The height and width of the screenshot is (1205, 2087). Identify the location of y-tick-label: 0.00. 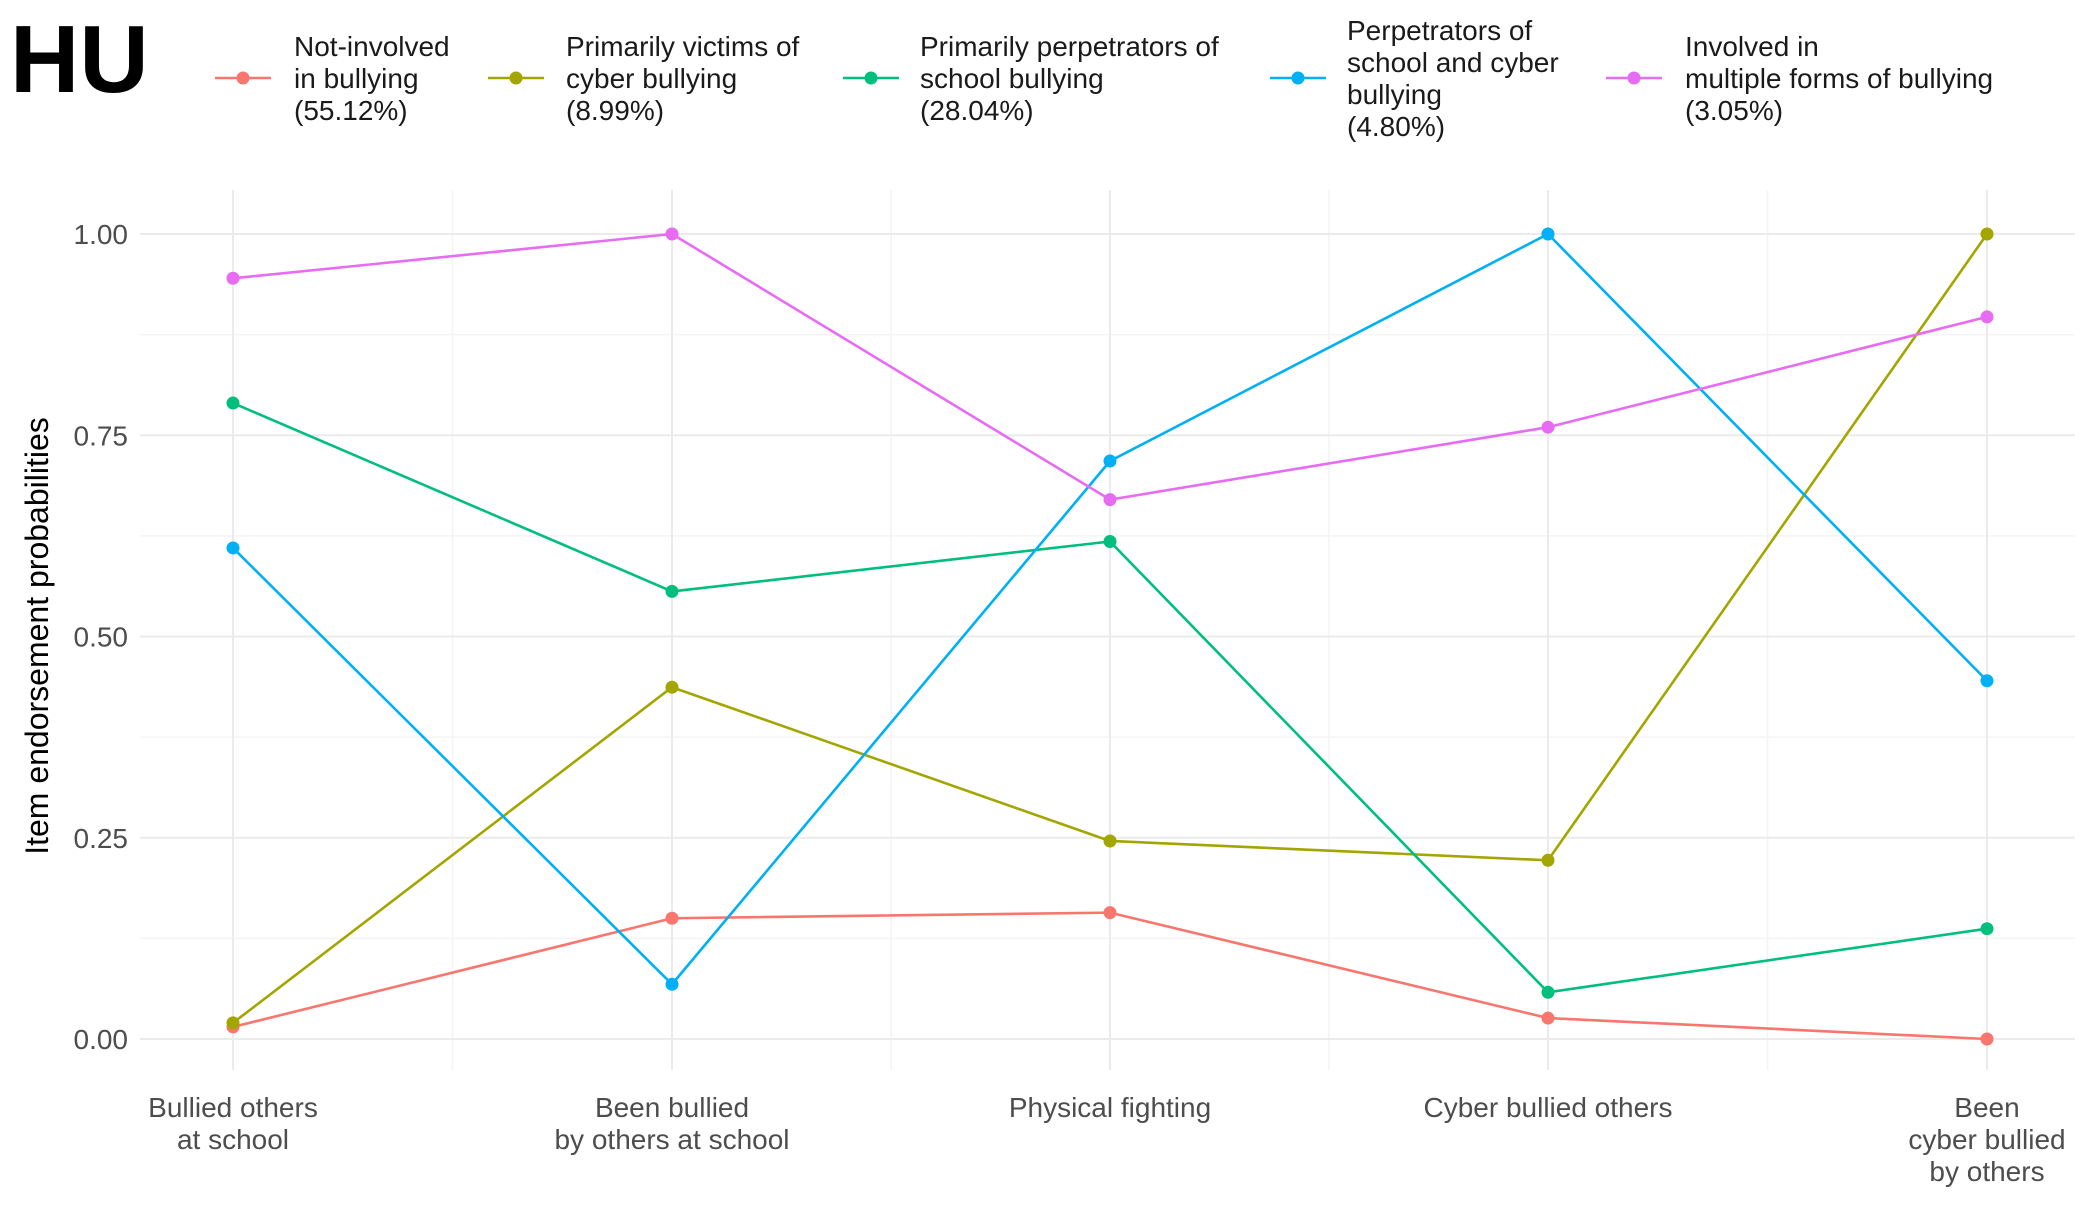
(101, 1039).